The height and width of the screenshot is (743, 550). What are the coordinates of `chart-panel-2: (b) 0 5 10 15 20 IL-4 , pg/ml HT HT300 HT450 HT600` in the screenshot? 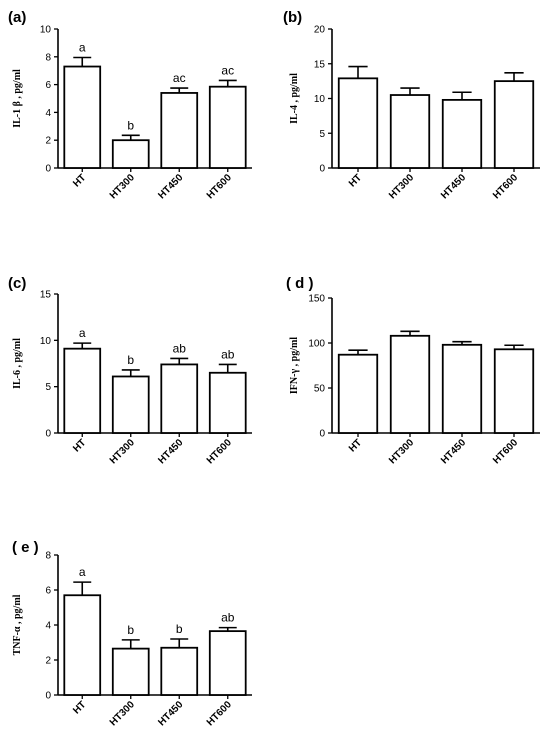 It's located at (411, 105).